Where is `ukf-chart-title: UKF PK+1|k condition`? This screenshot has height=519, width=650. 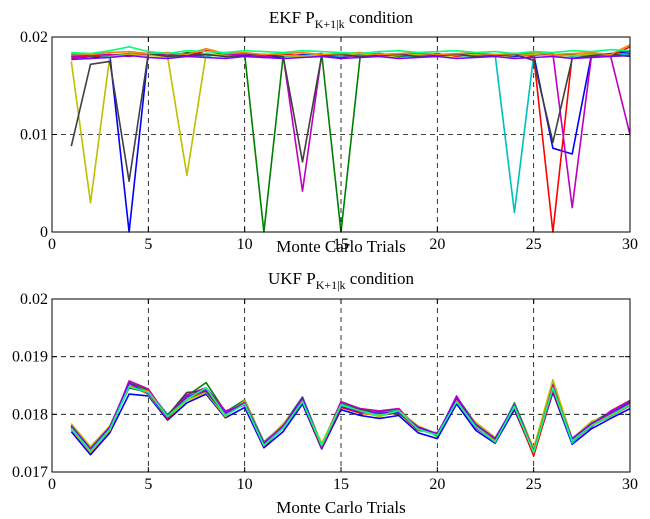 ukf-chart-title: UKF PK+1|k condition is located at coordinates (341, 280).